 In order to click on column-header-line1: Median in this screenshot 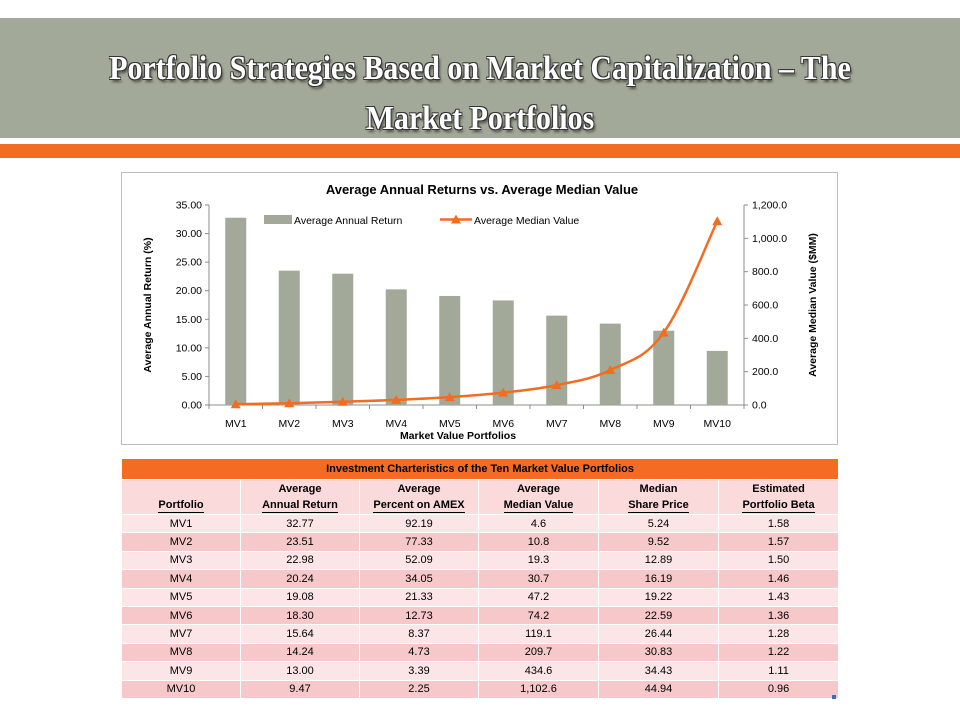, I will do `click(658, 489)`.